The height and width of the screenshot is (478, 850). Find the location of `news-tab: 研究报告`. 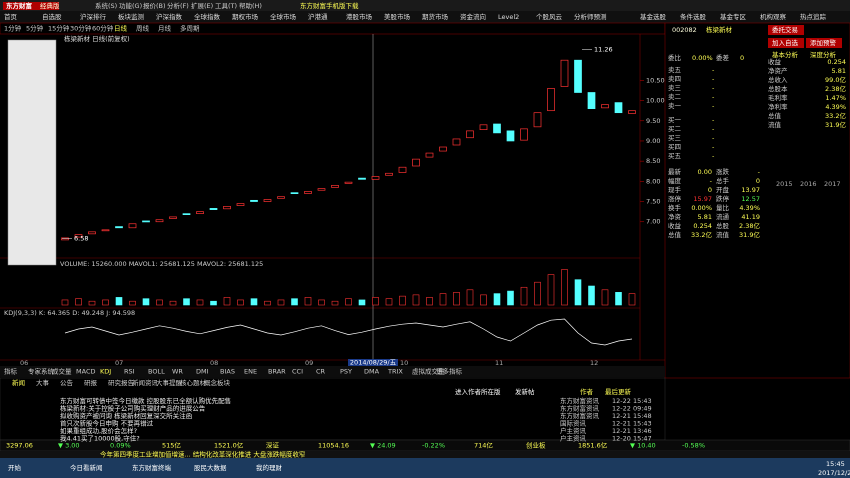

news-tab: 研究报告 is located at coordinates (121, 382).